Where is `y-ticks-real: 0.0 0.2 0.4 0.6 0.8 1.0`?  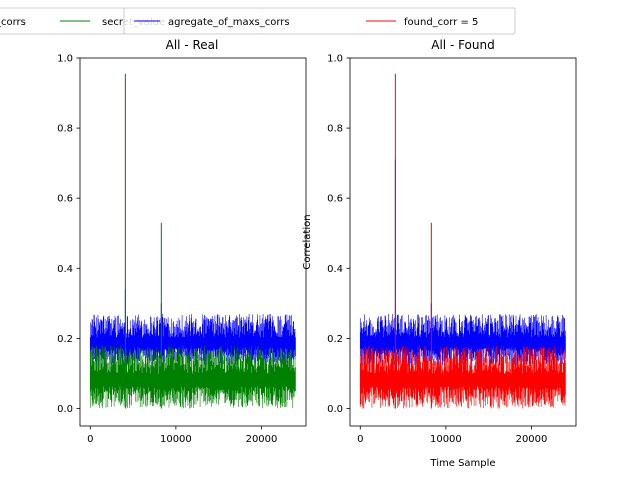 y-ticks-real: 0.0 0.2 0.4 0.6 0.8 1.0 is located at coordinates (68, 234).